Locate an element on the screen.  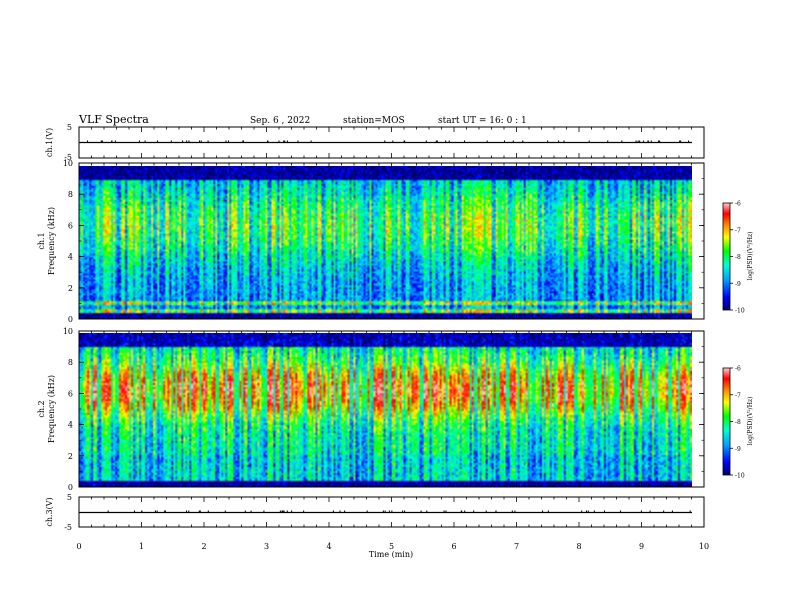
ch2-colorbar-ticks: -6 -7 -8 -9 -10 is located at coordinates (737, 423).